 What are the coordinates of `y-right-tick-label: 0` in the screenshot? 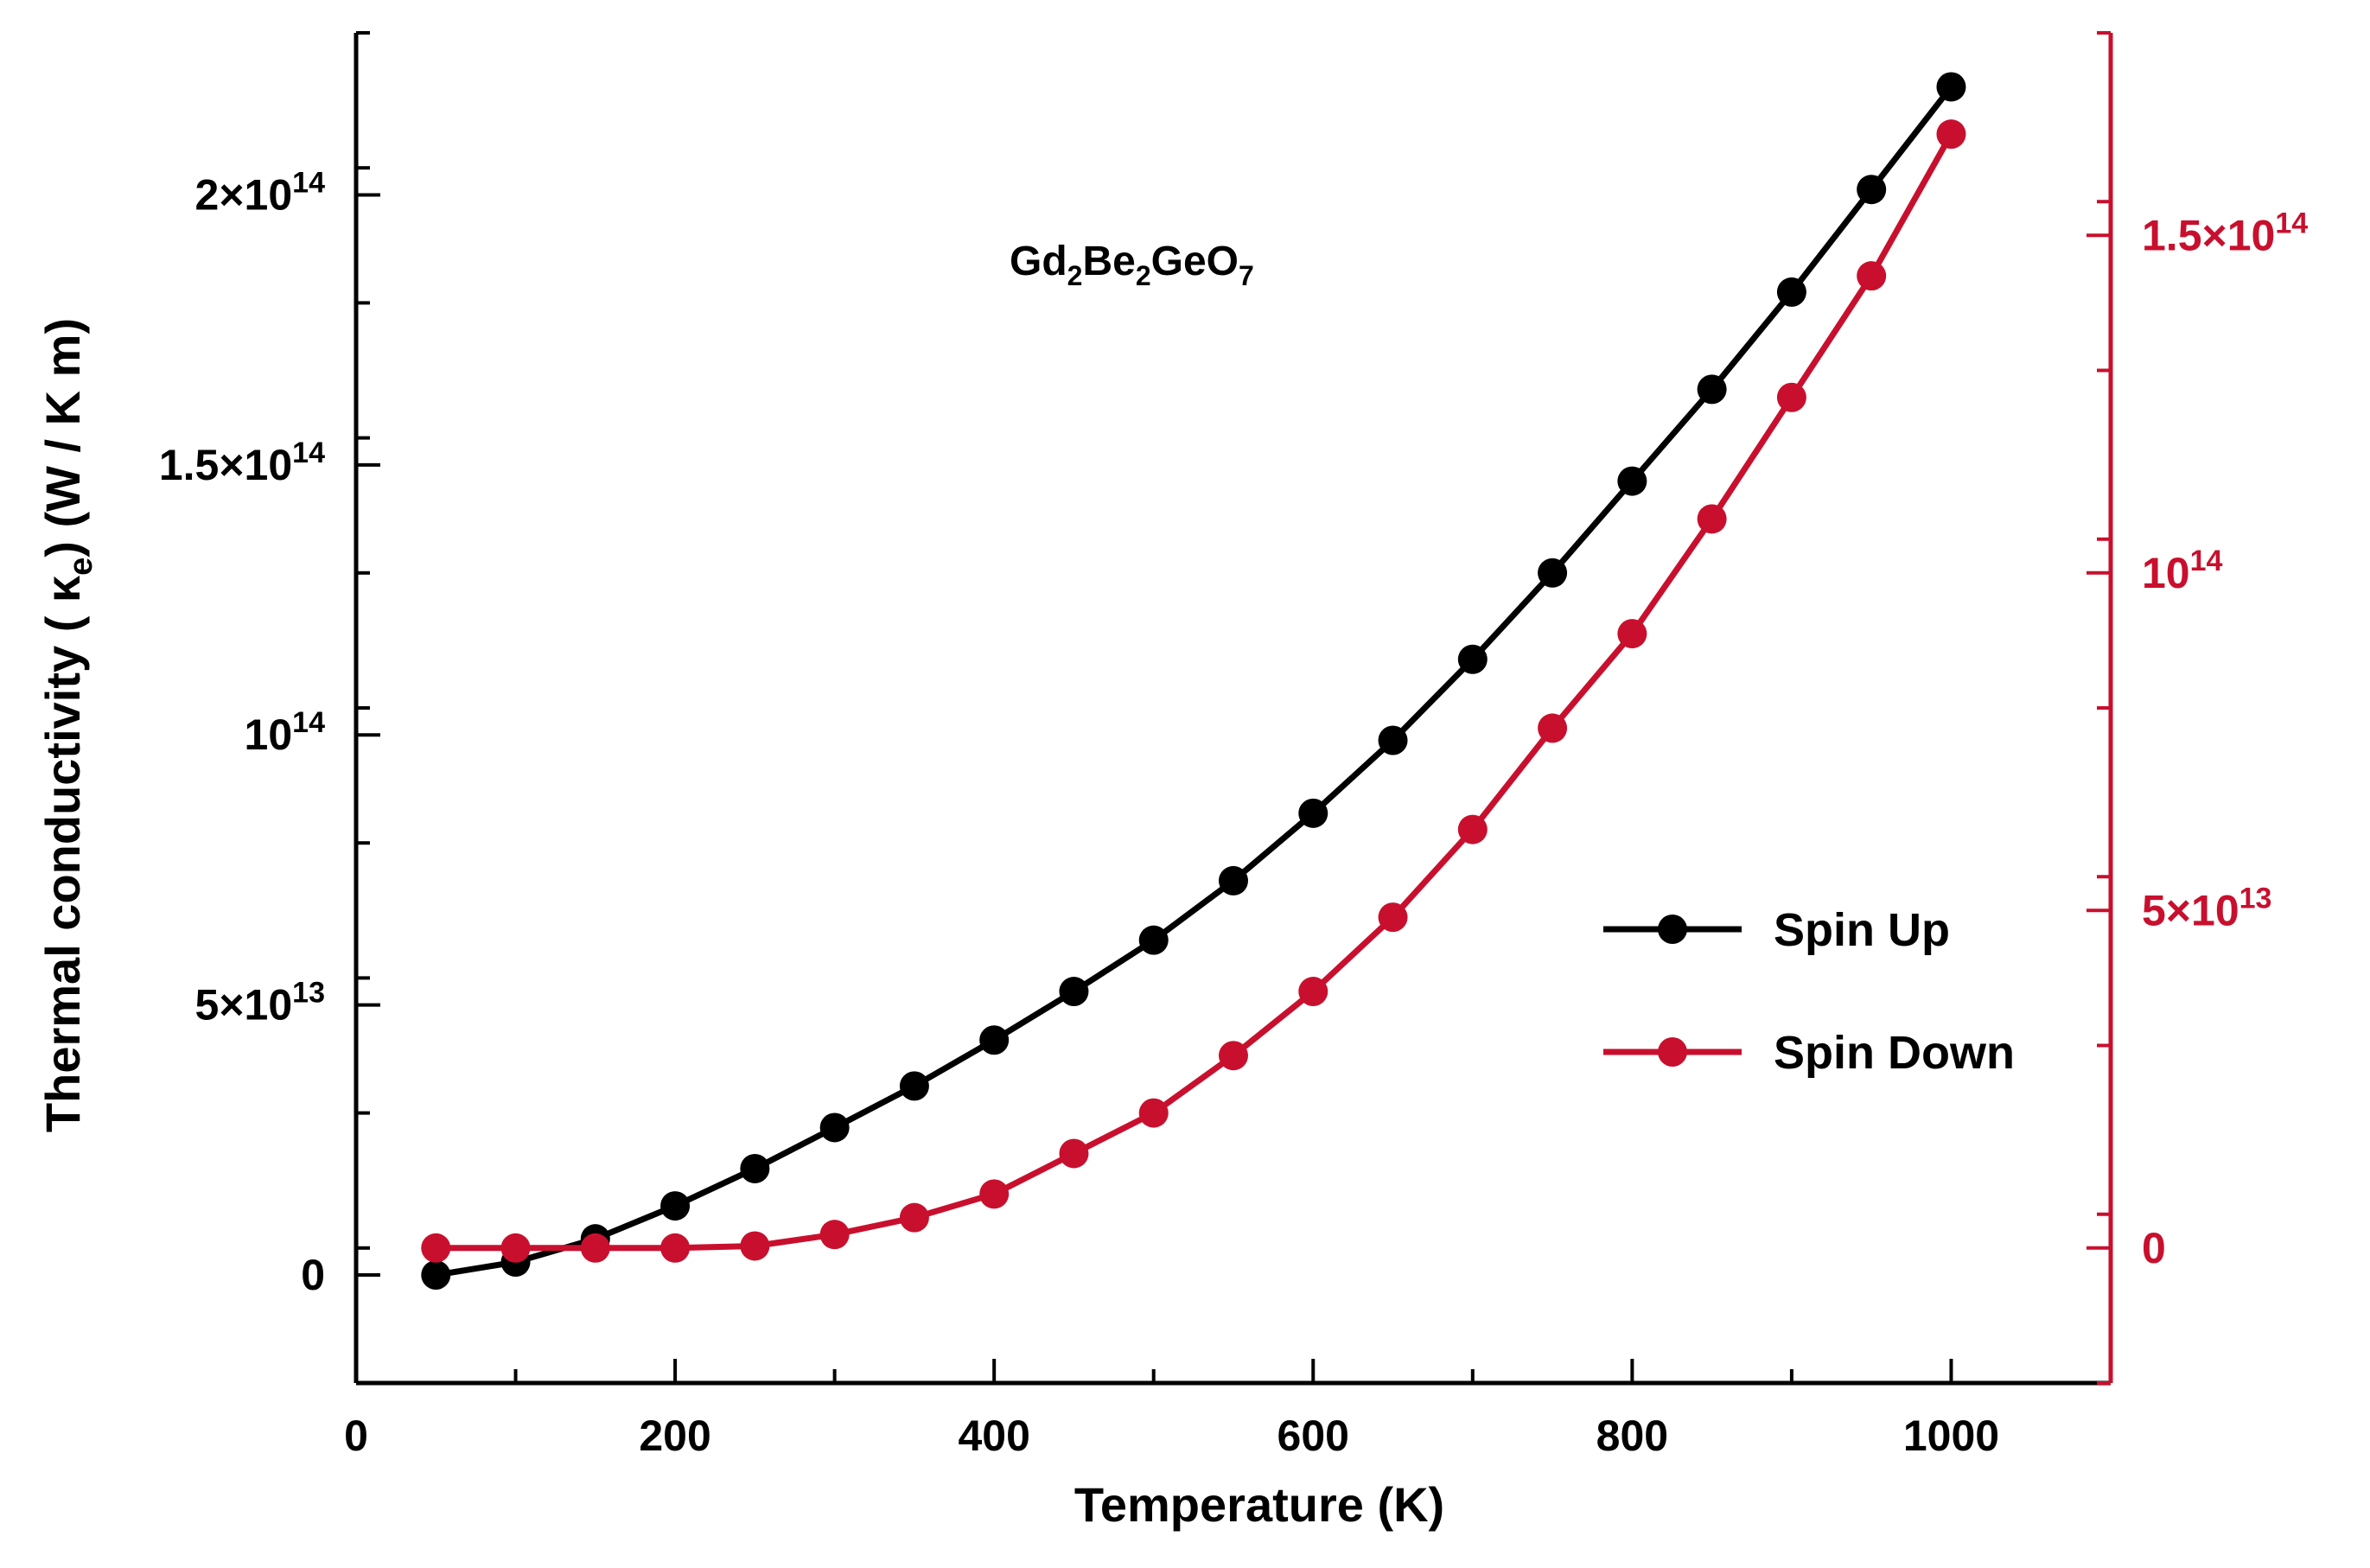 It's located at (2154, 1248).